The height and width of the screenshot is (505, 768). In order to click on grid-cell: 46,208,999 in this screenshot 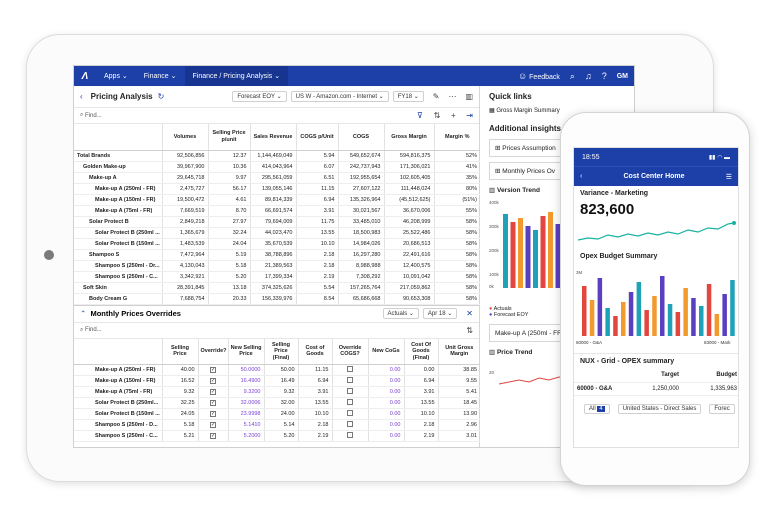, I will do `click(408, 222)`.